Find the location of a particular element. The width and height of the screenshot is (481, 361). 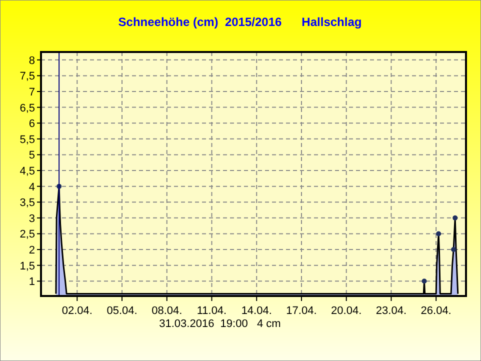

x-tick-label: 05.04. is located at coordinates (122, 311).